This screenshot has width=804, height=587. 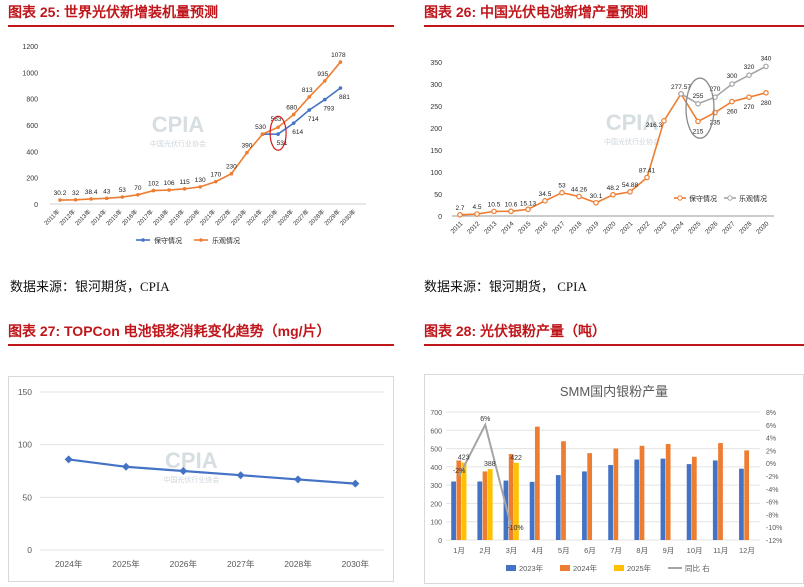 What do you see at coordinates (212, 471) in the screenshot?
I see `series-line` at bounding box center [212, 471].